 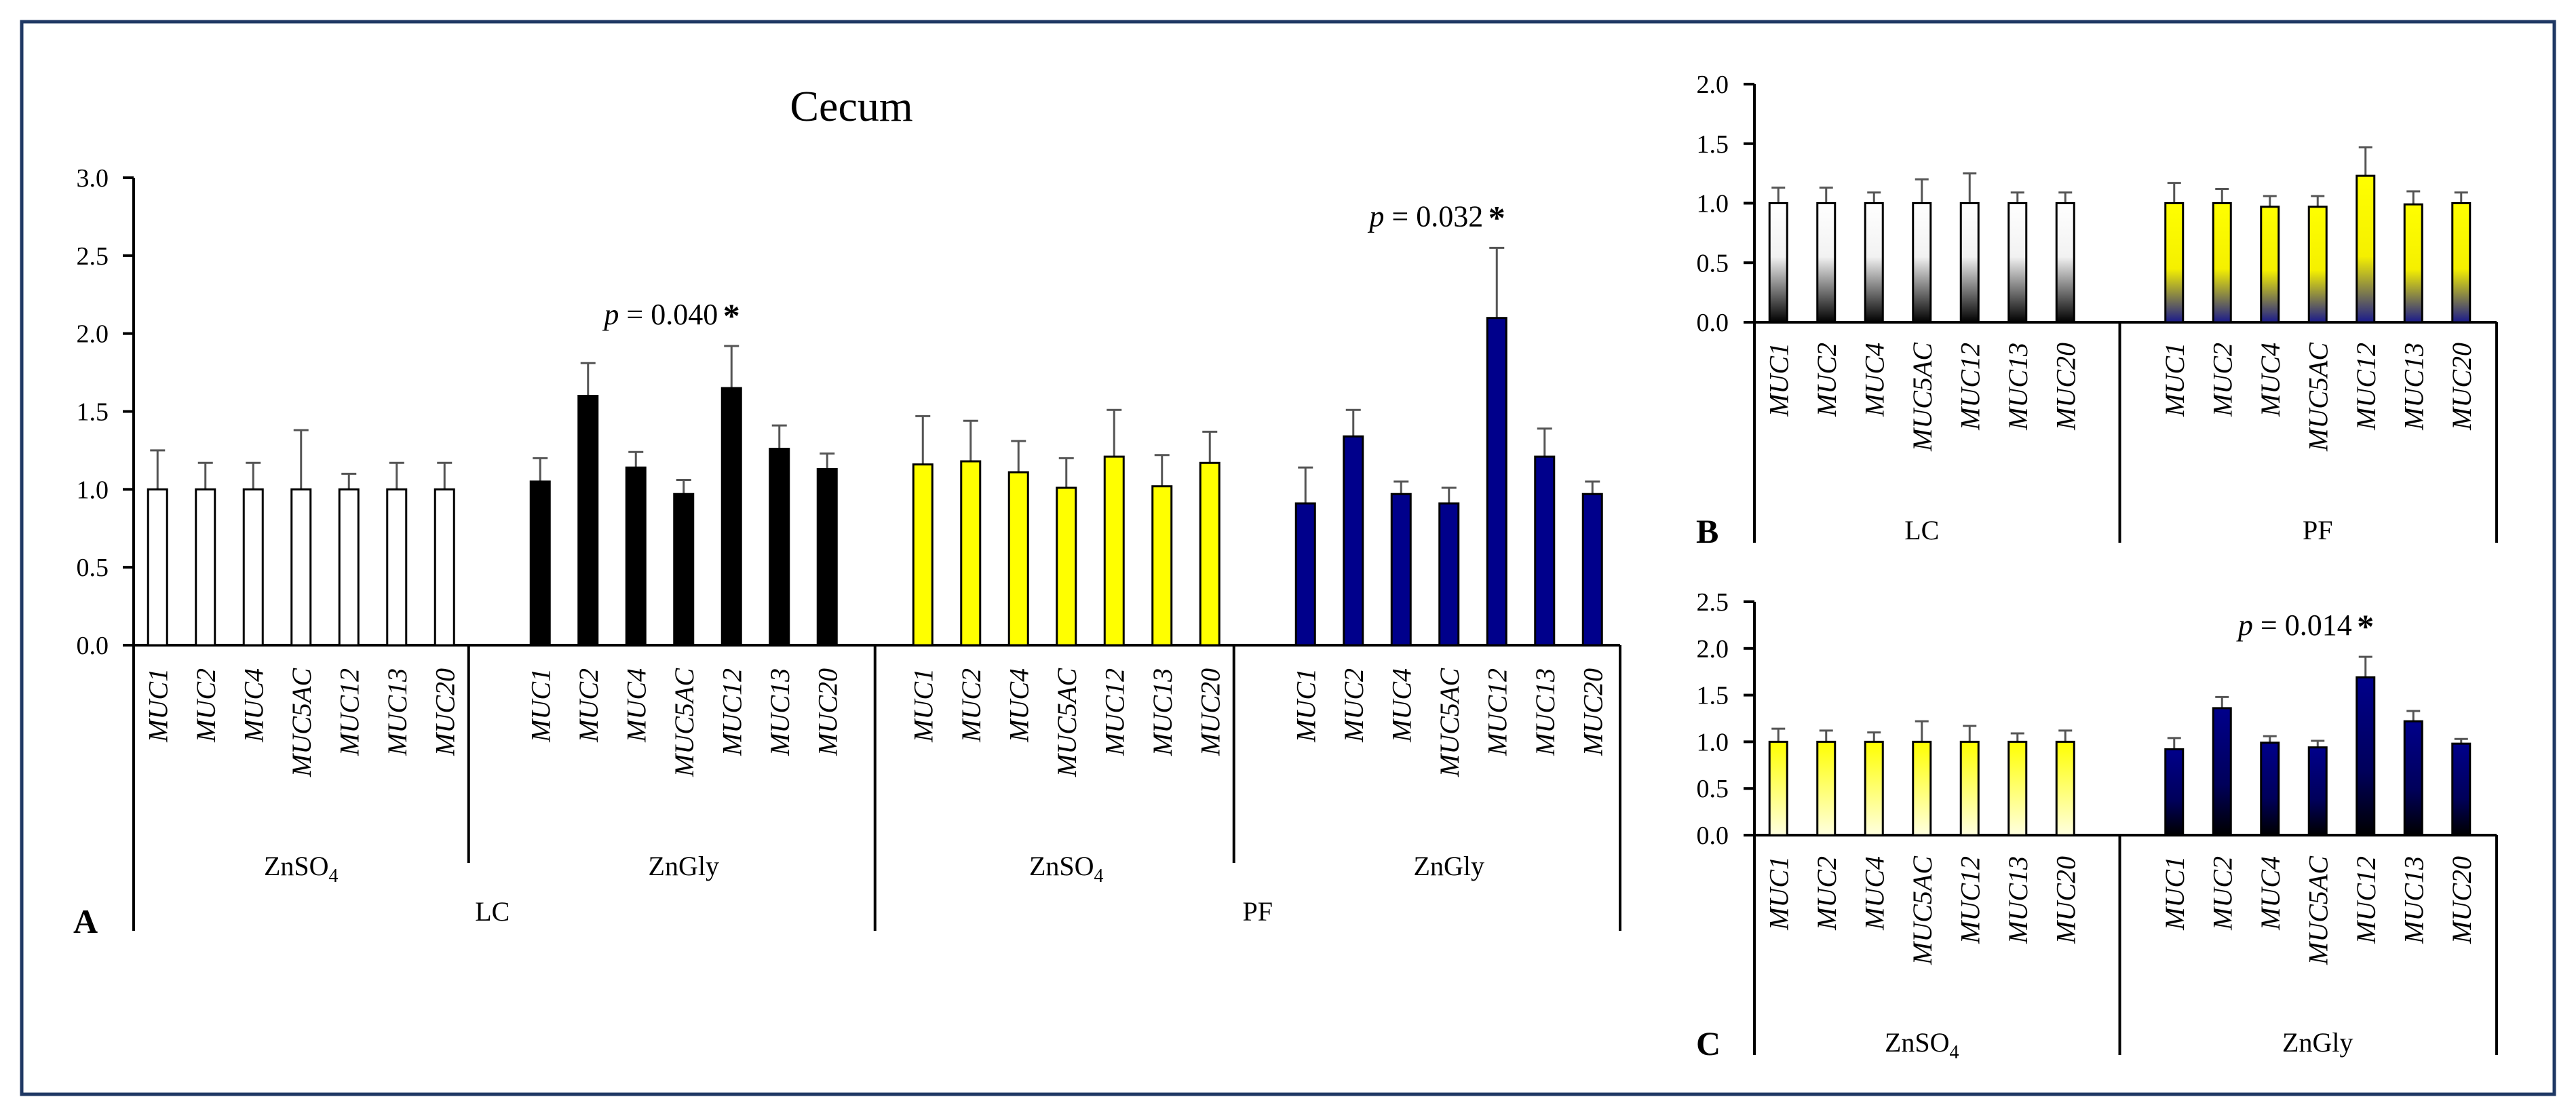 What do you see at coordinates (2318, 530) in the screenshot?
I see `group-label: PF` at bounding box center [2318, 530].